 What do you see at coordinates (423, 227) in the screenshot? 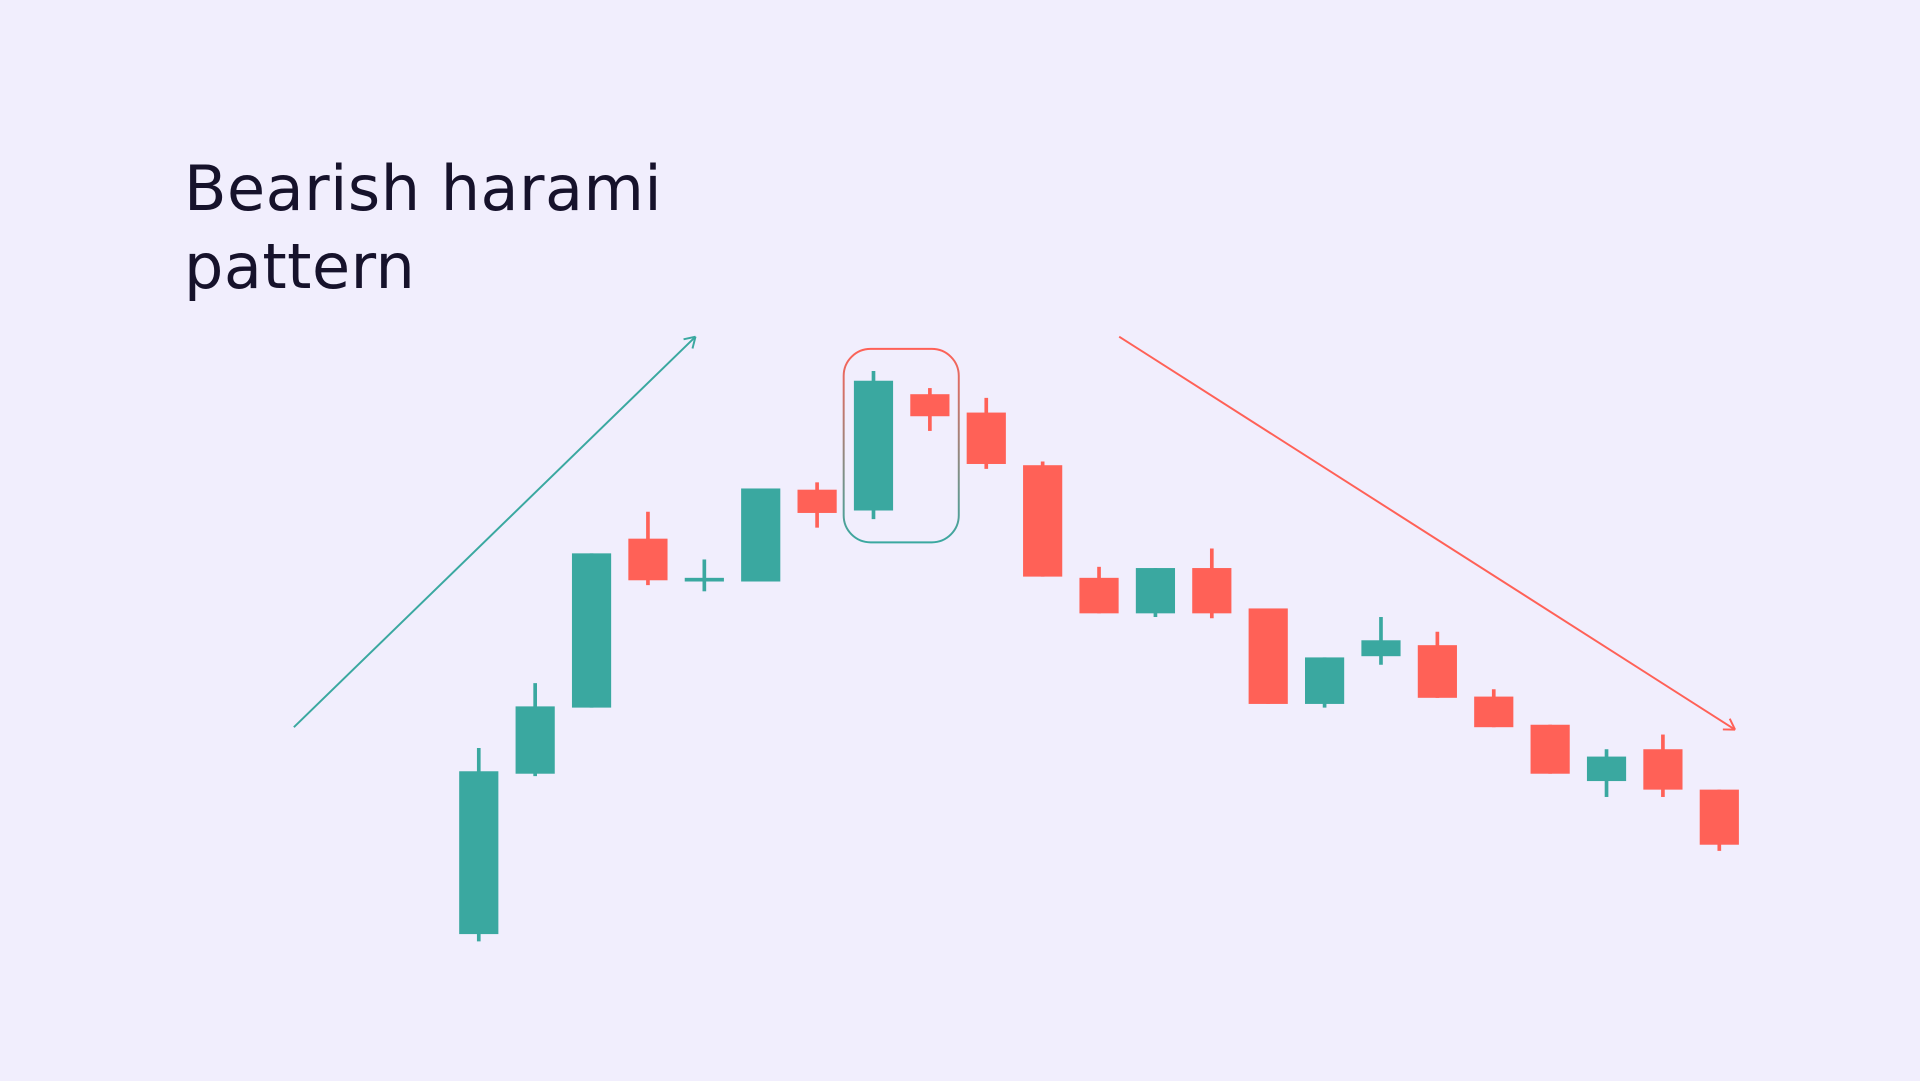
I see `chart-title: Bearish harami pattern` at bounding box center [423, 227].